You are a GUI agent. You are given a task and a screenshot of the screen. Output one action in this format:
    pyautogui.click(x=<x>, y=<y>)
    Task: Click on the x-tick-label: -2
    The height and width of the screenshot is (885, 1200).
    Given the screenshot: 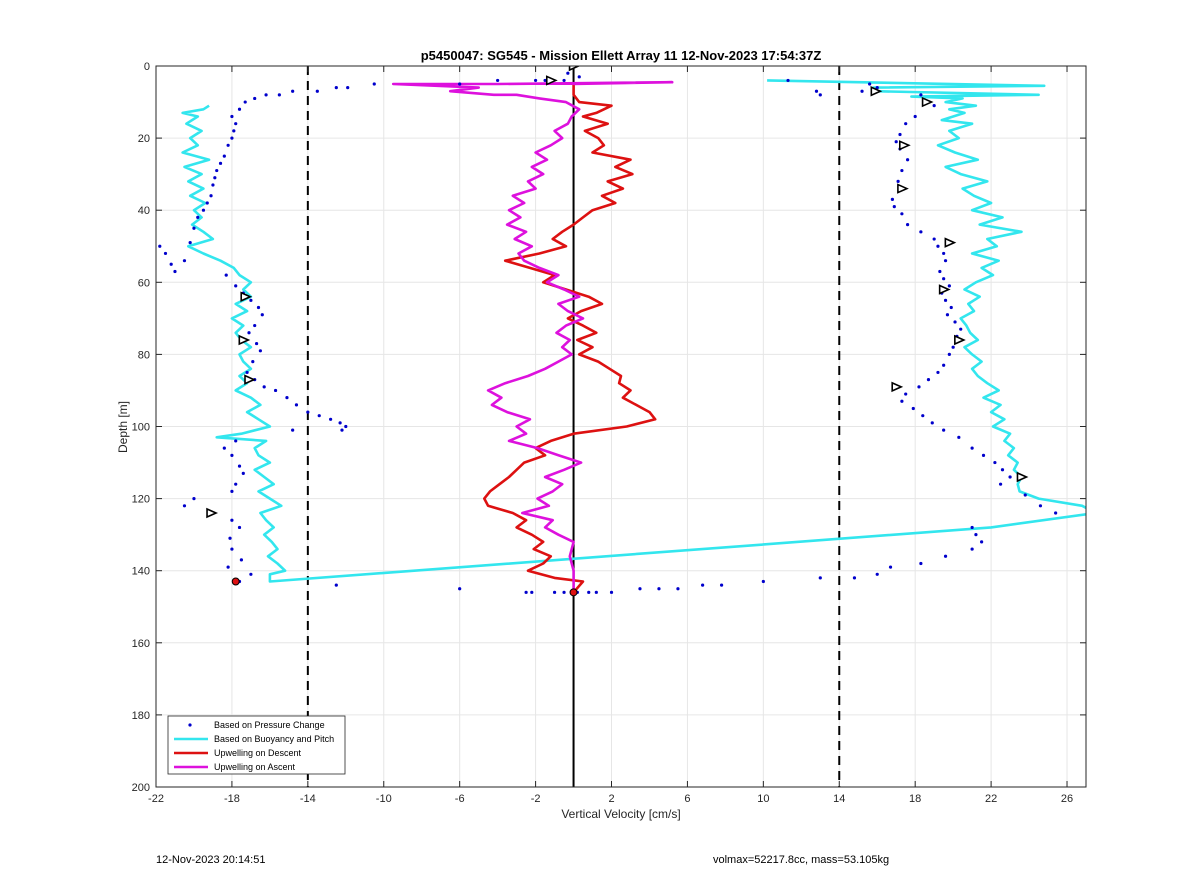 What is the action you would take?
    pyautogui.click(x=536, y=799)
    